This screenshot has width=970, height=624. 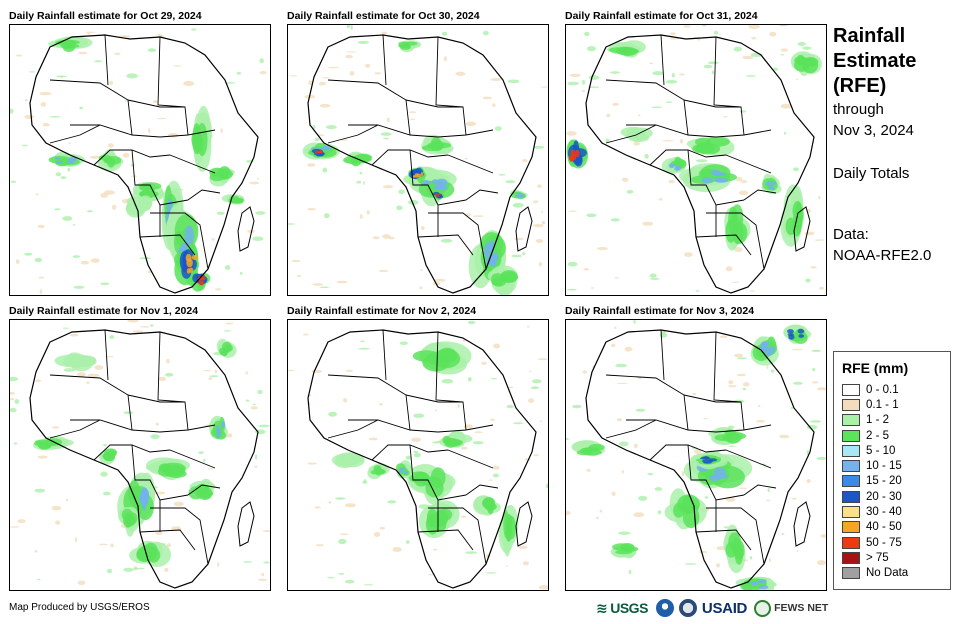 I want to click on legend-label: 0 - 0.1, so click(x=882, y=389).